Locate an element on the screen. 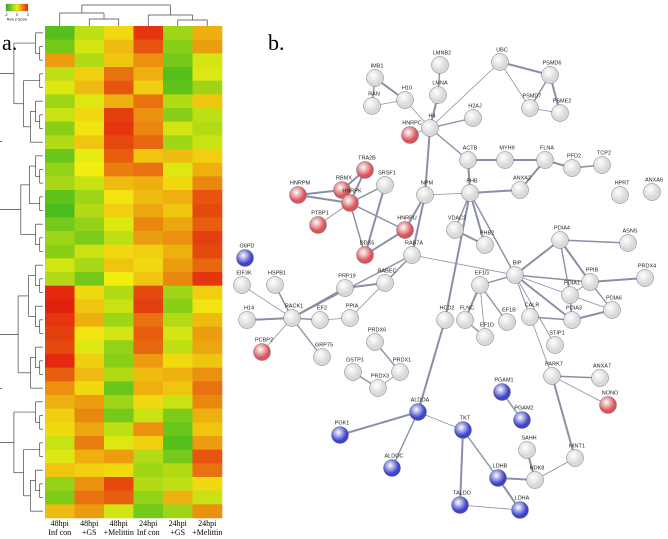  node-label: EF1G is located at coordinates (482, 273).